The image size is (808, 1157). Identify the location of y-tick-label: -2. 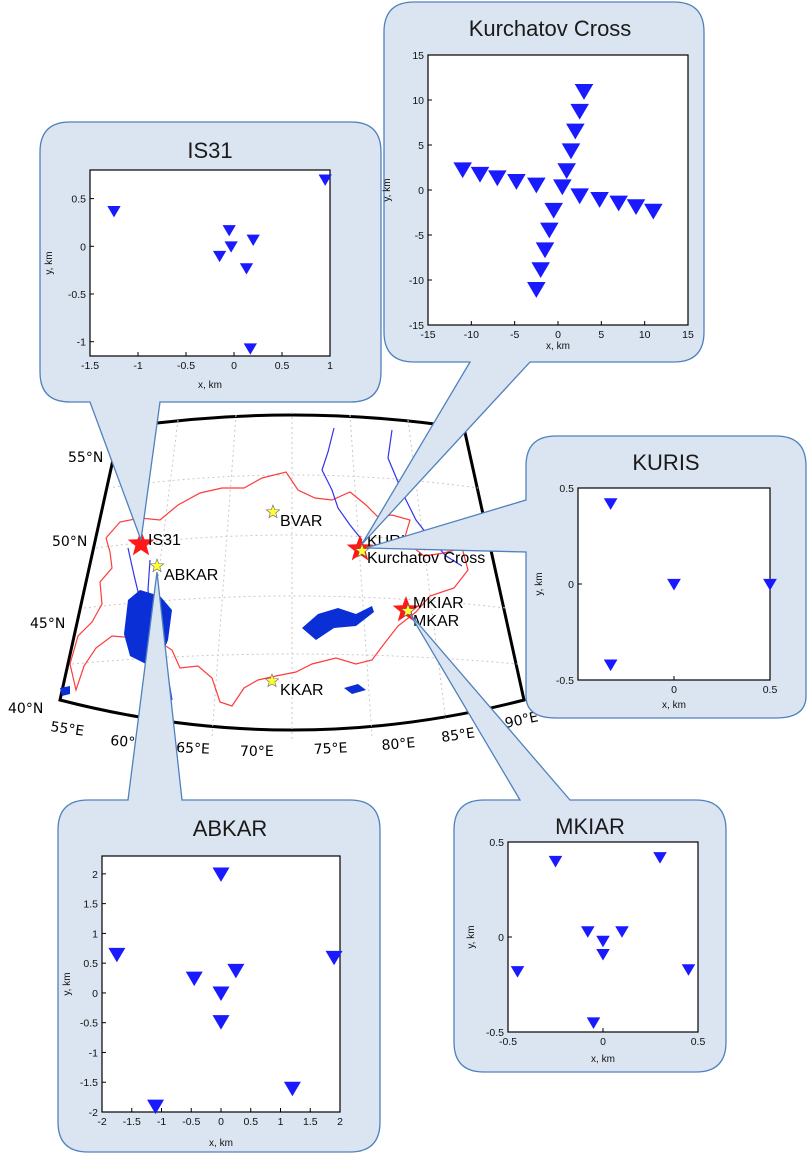
(93, 1113).